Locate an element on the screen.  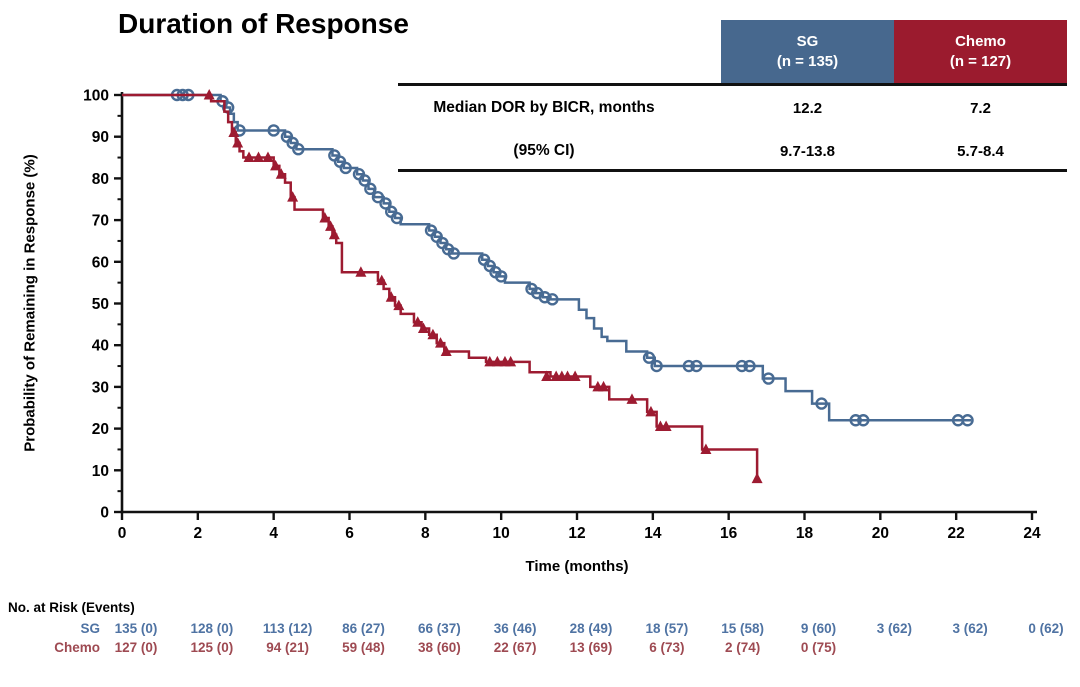
risk-value: 127 (0) is located at coordinates (136, 647).